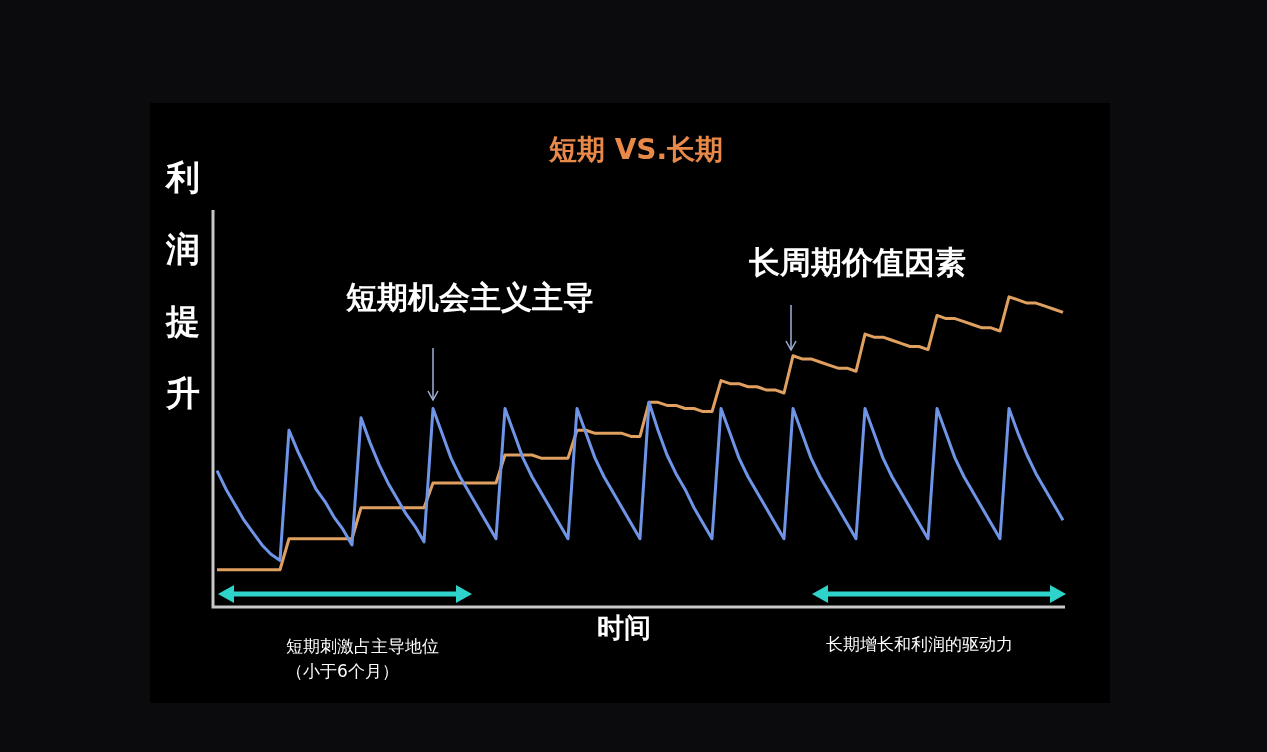  What do you see at coordinates (856, 262) in the screenshot?
I see `text: 长周期价值因素` at bounding box center [856, 262].